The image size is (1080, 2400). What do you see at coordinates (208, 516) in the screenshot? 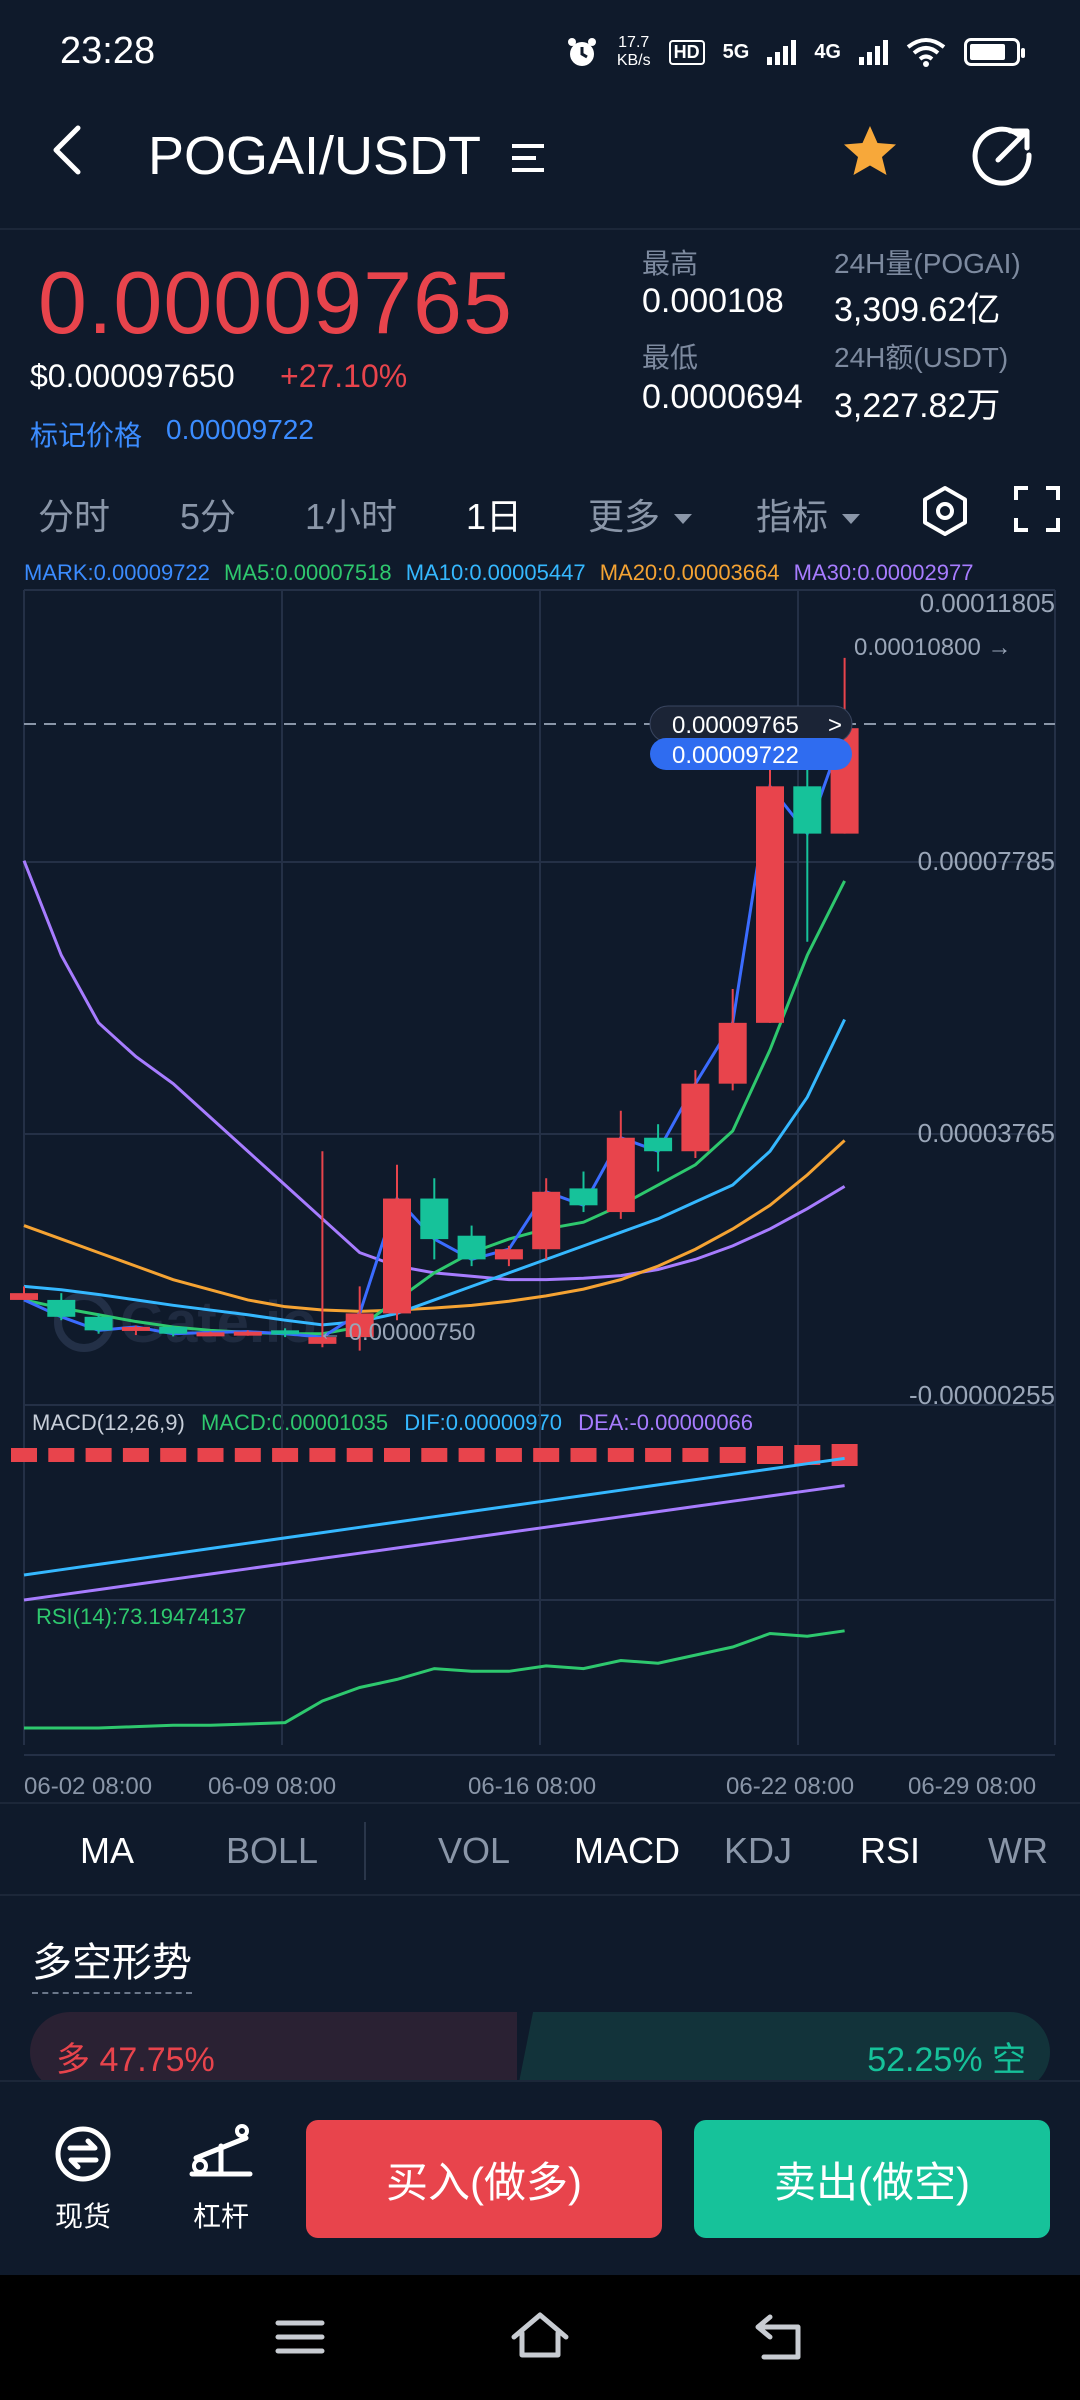
I see `tab-5min: 5分` at bounding box center [208, 516].